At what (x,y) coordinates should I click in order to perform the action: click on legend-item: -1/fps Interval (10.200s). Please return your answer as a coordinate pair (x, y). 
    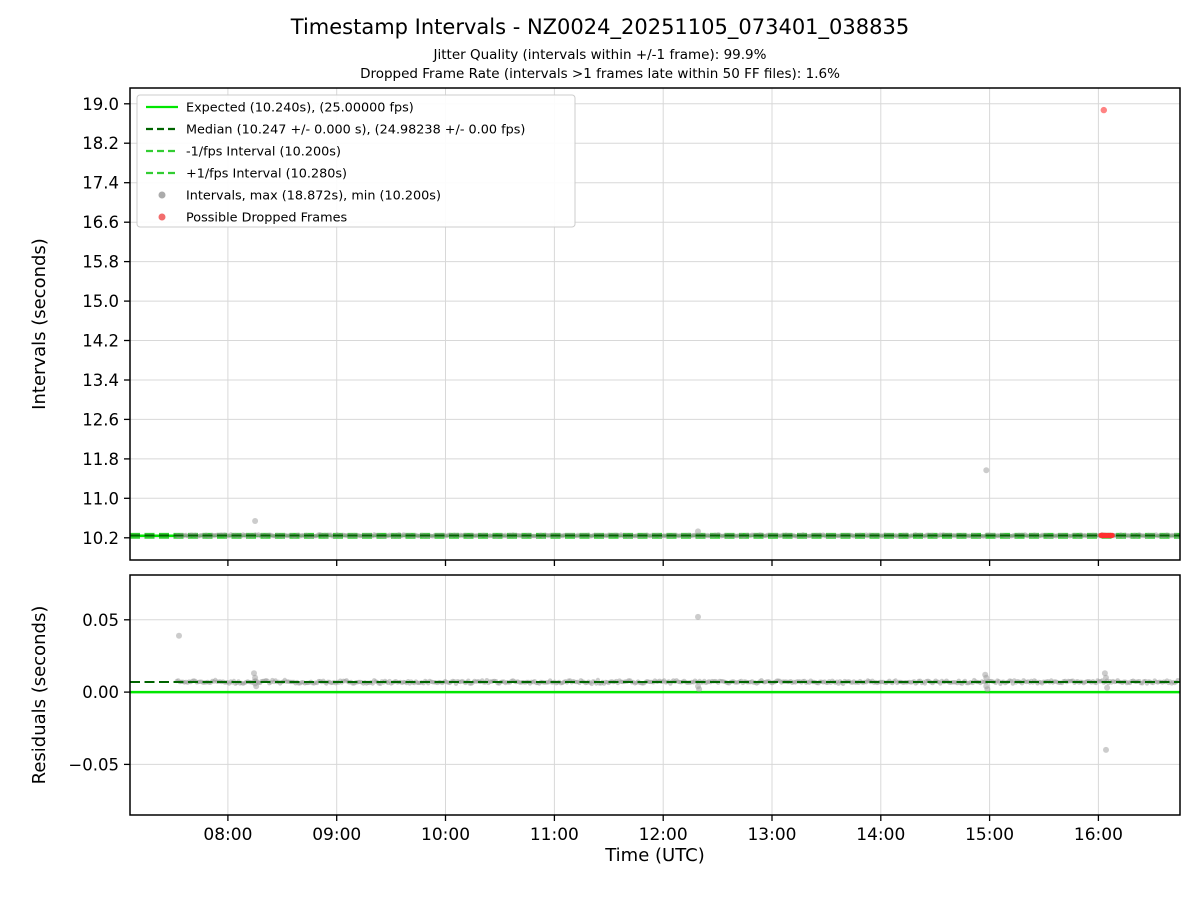
    Looking at the image, I should click on (243, 152).